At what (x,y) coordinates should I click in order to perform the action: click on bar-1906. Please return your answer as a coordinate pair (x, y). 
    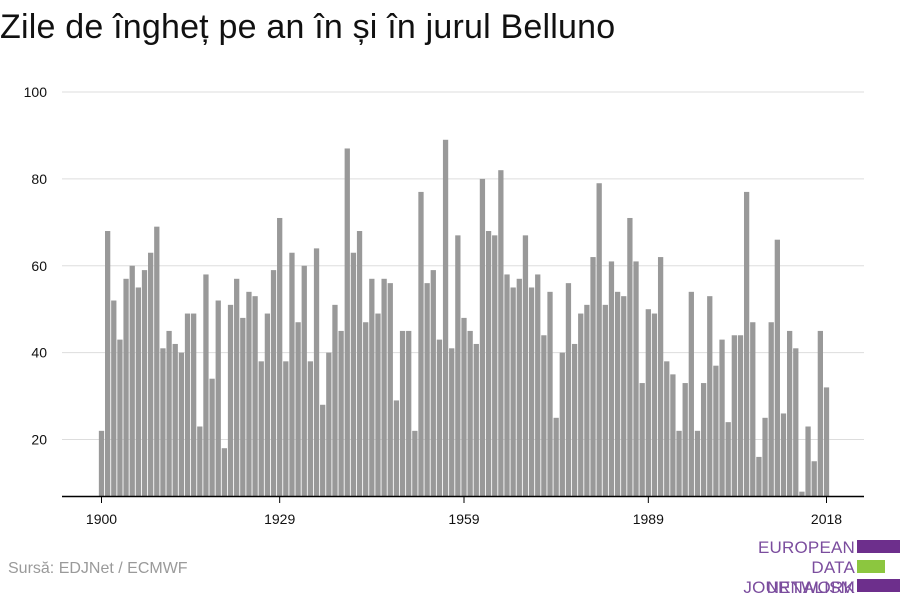
    Looking at the image, I should click on (138, 391).